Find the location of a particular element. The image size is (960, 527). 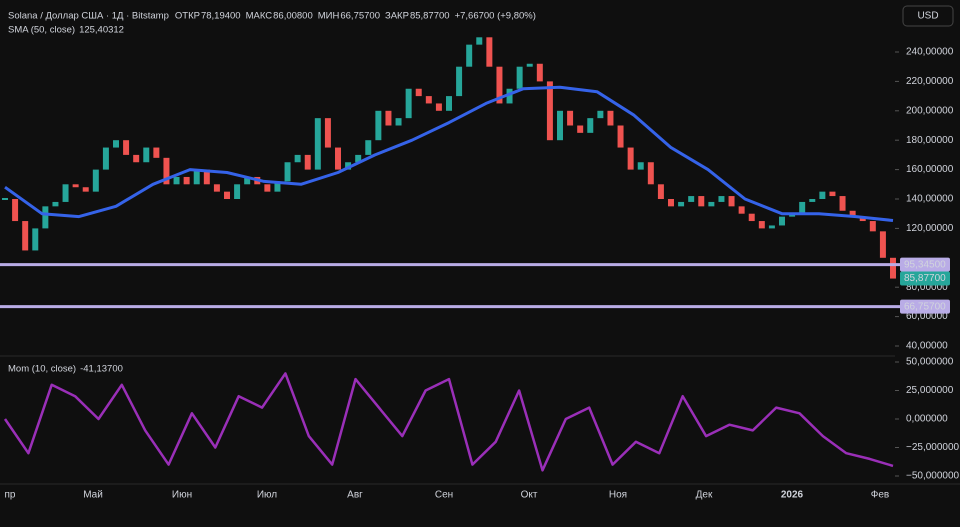

x-tick-label: Авг is located at coordinates (355, 495).